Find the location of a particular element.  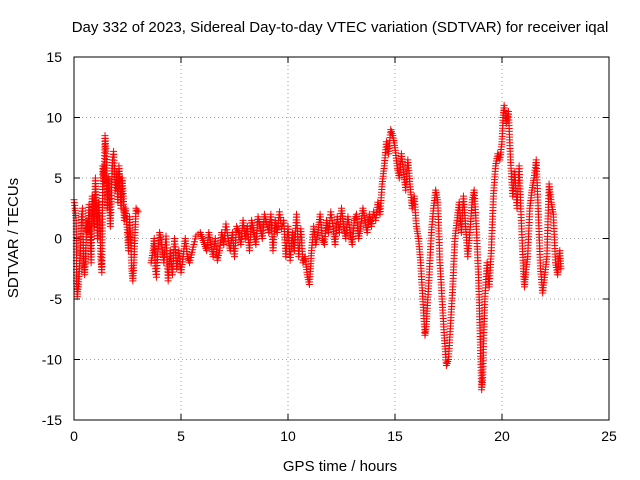

y-tick-label: 15 is located at coordinates (54, 57).